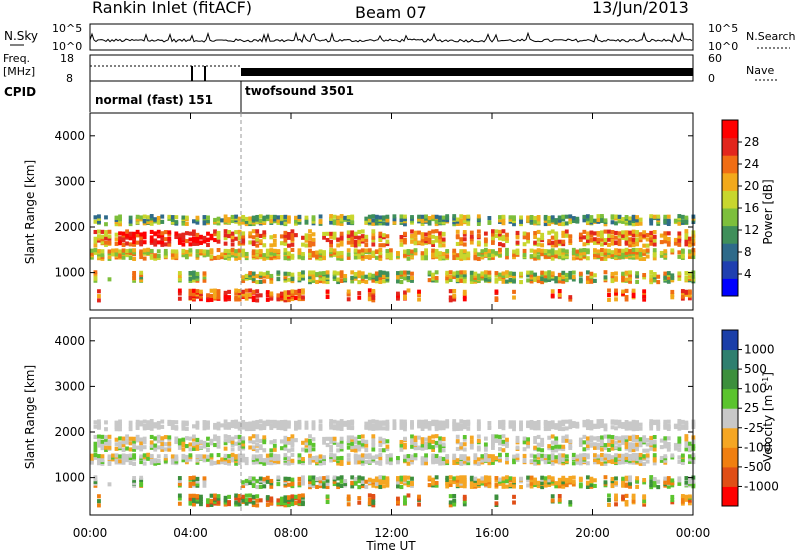 Image resolution: width=800 pixels, height=554 pixels. I want to click on colorbar-swatch, so click(730, 181).